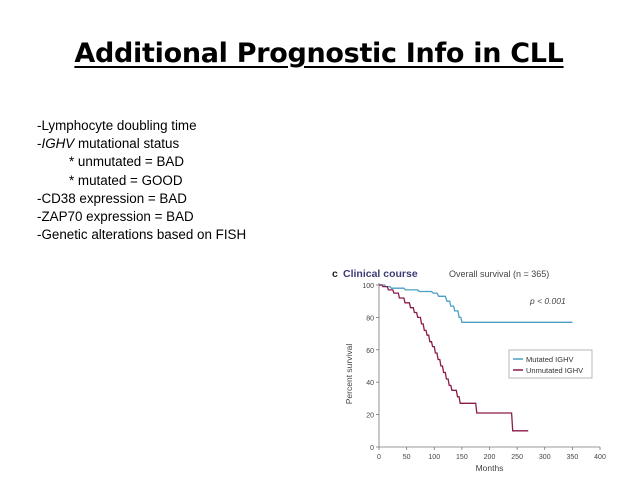 The image size is (638, 479). Describe the element at coordinates (462, 457) in the screenshot. I see `x-tick-label: 150` at that location.